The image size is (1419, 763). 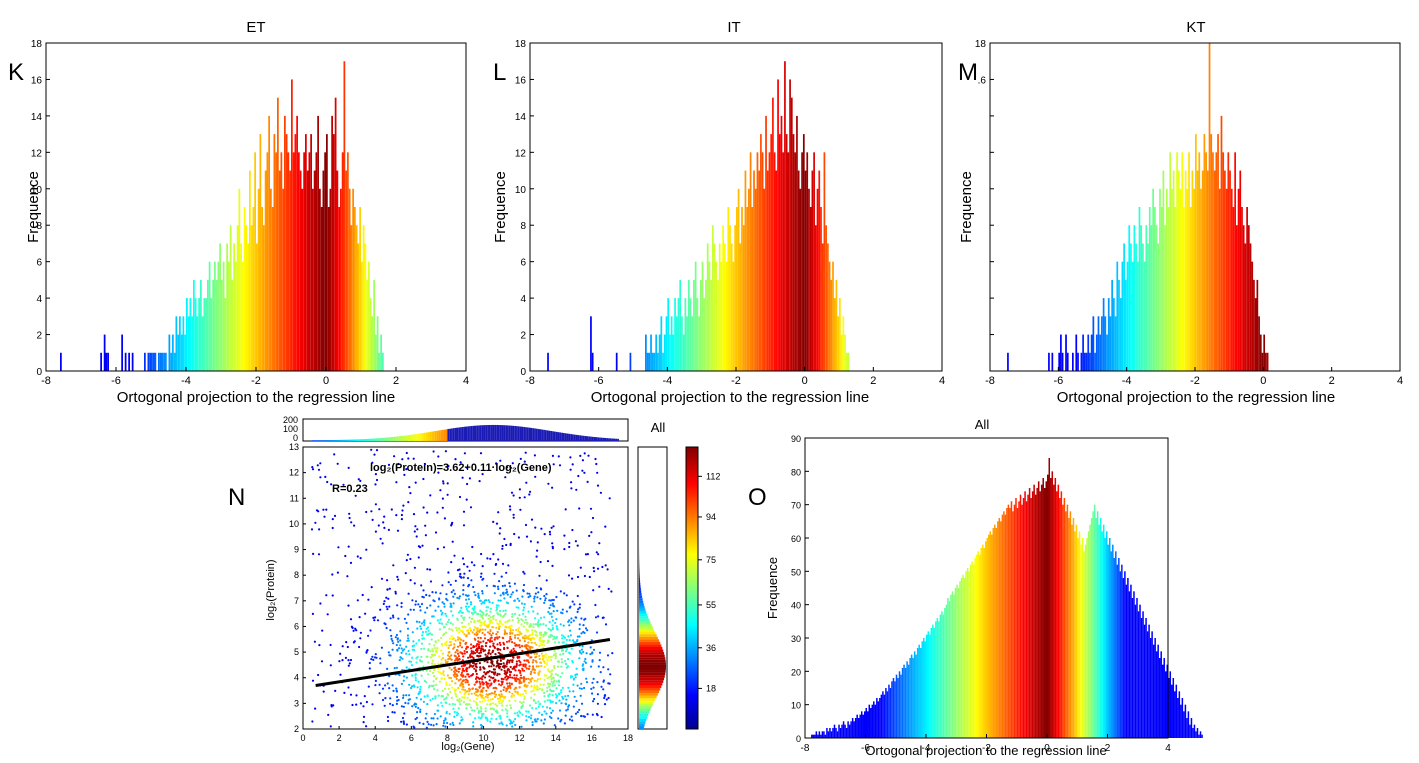 What do you see at coordinates (530, 381) in the screenshot?
I see `x-tick-label-l-0: -8` at bounding box center [530, 381].